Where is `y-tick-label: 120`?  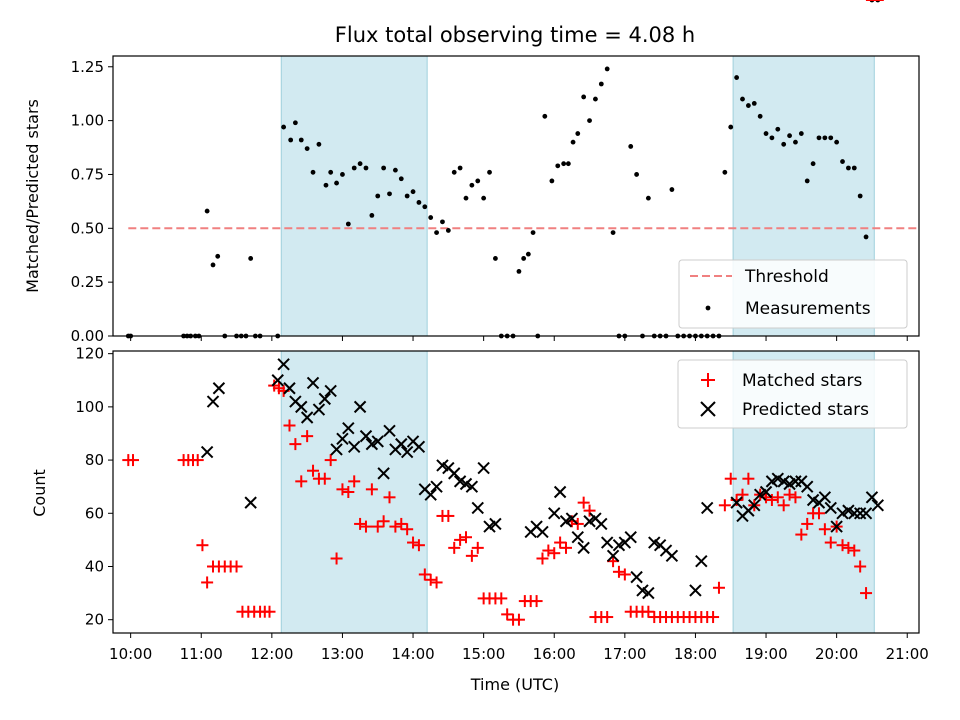
y-tick-label: 120 is located at coordinates (89, 354).